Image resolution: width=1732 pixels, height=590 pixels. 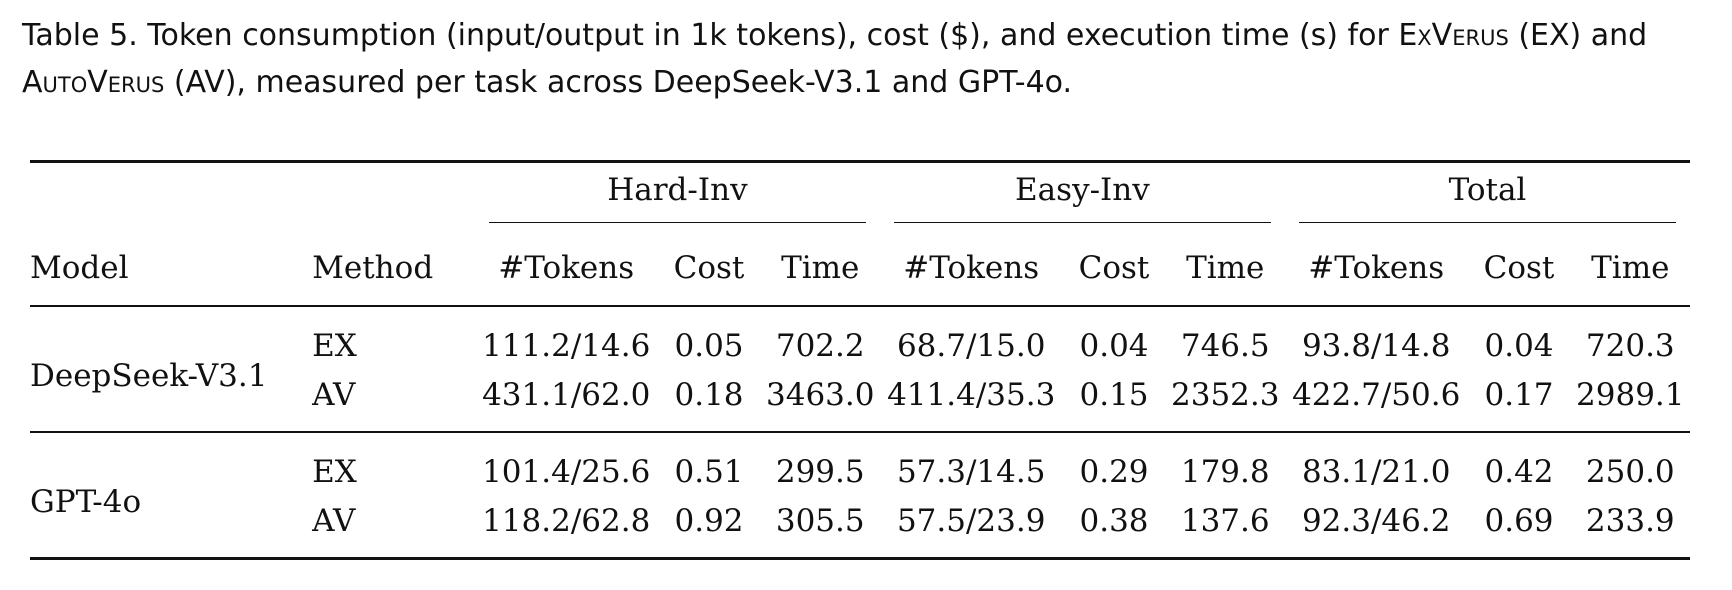 I want to click on tokens-cell: 431.1/62.0, so click(x=566, y=394).